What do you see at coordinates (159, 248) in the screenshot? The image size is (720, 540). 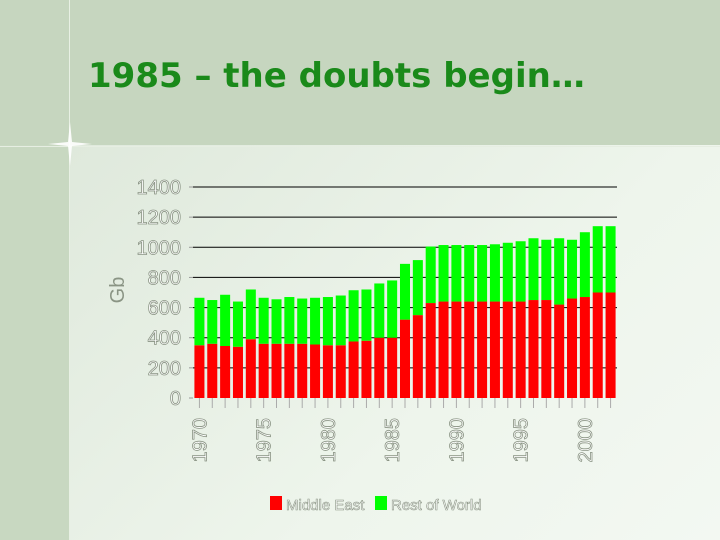 I see `y-tick-label: 1000` at bounding box center [159, 248].